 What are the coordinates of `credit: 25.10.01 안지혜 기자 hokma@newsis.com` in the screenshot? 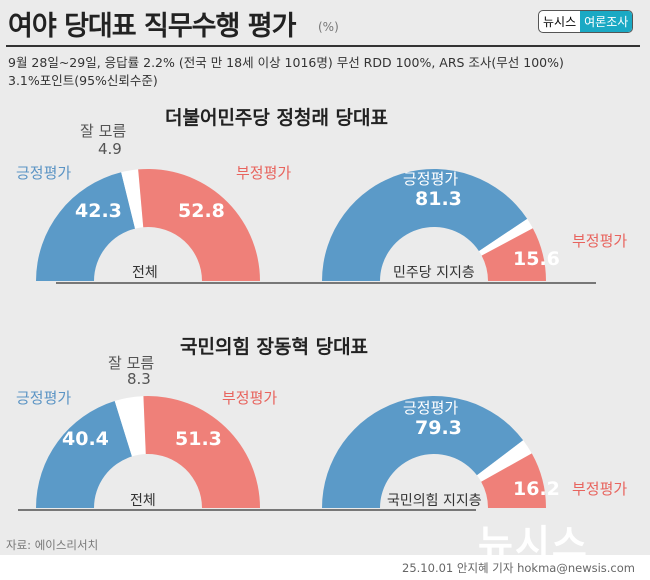 It's located at (518, 568).